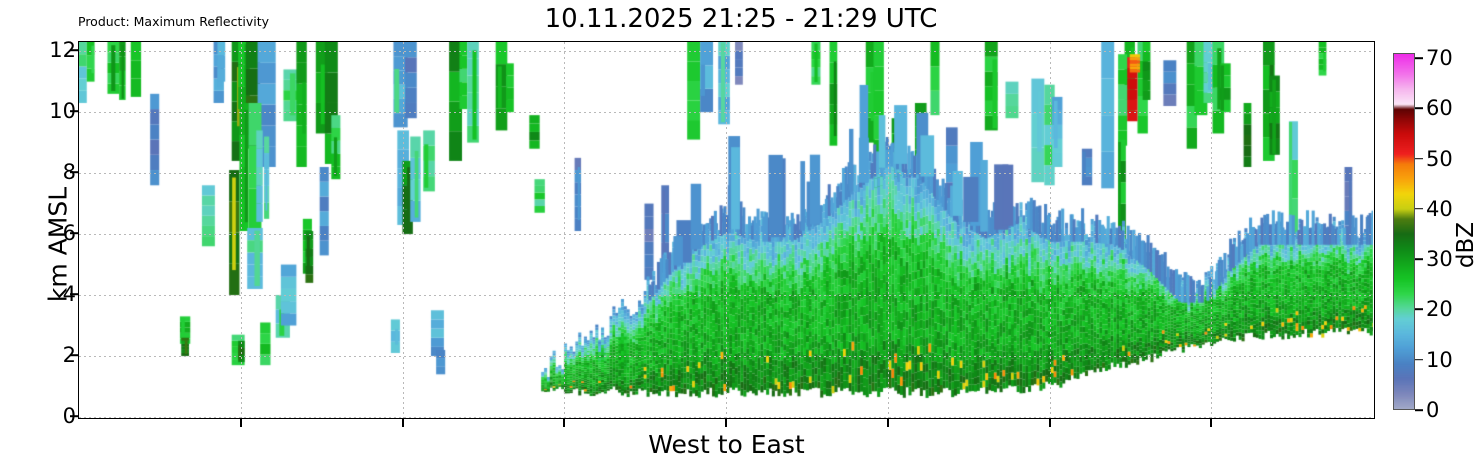  Describe the element at coordinates (62, 50) in the screenshot. I see `y-axis-tick-label: 12` at that location.